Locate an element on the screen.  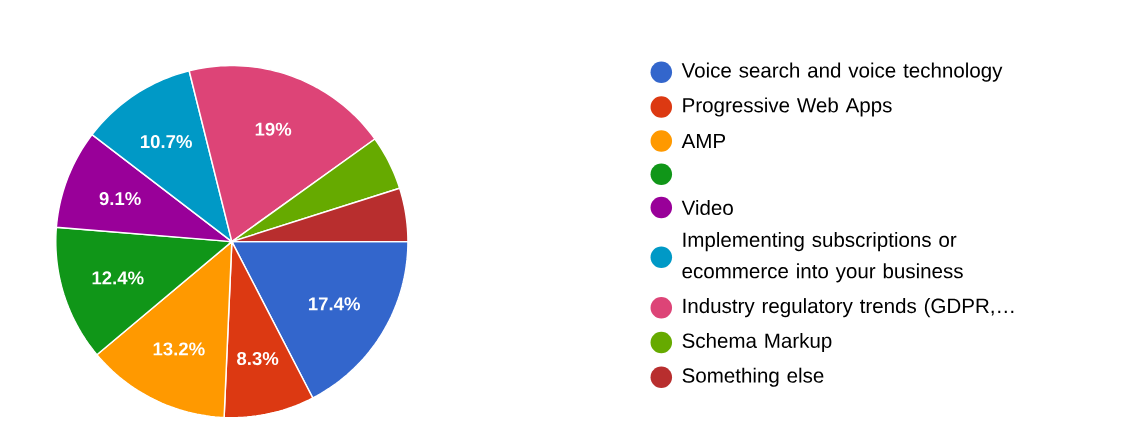
legend-label: Voice search and voice technology is located at coordinates (842, 72).